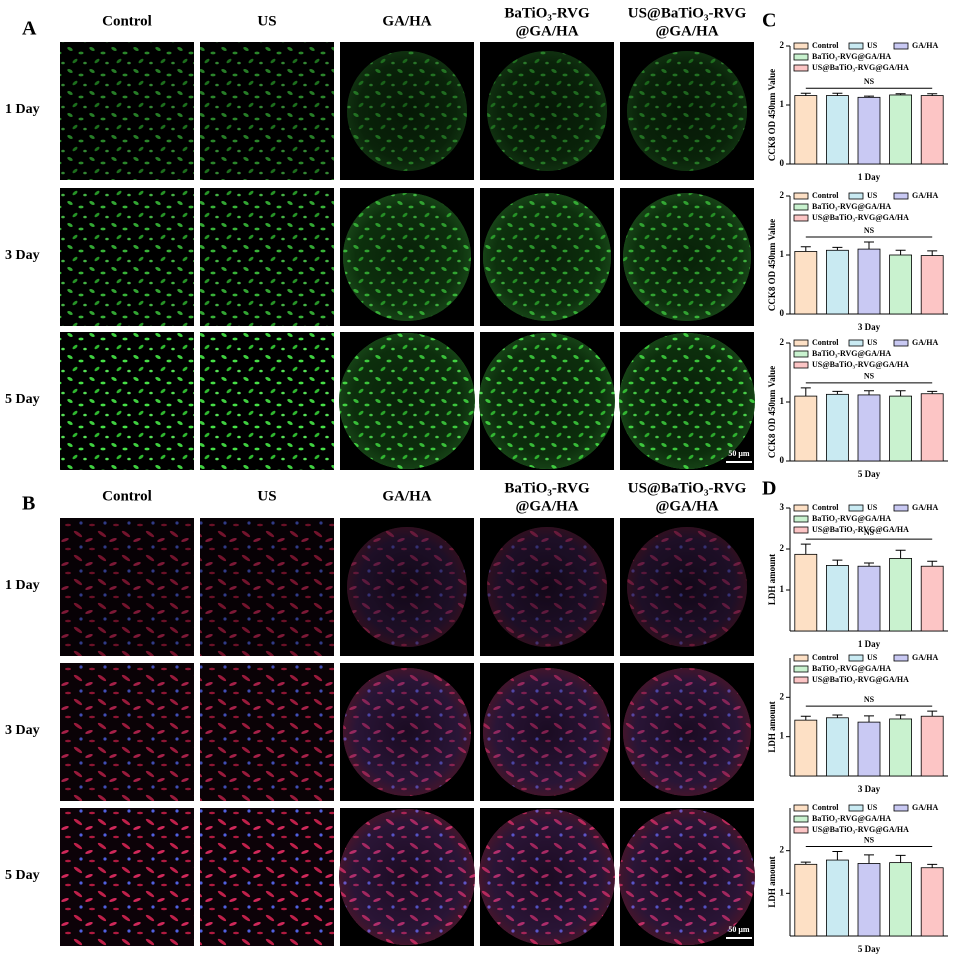 The image size is (955, 968). I want to click on column-header: US@BaTiO₃-RVG, so click(687, 488).